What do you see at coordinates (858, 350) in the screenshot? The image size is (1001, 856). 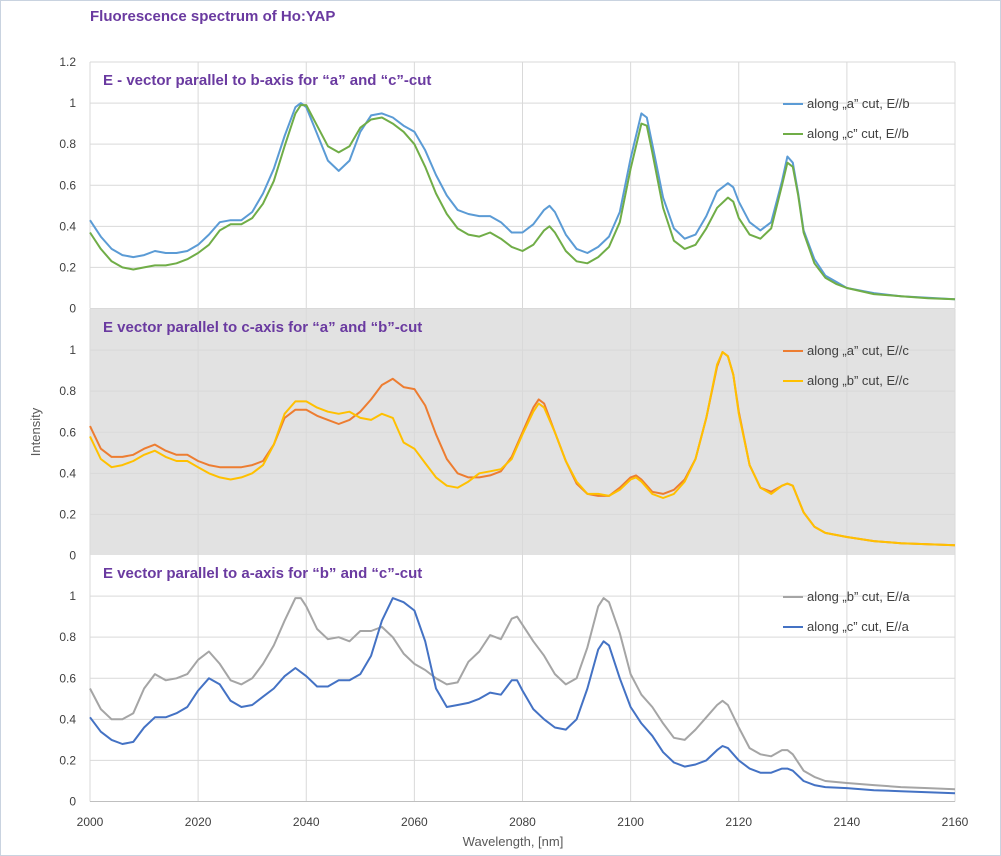 I see `legend-label: along „a” cut, E//c` at bounding box center [858, 350].